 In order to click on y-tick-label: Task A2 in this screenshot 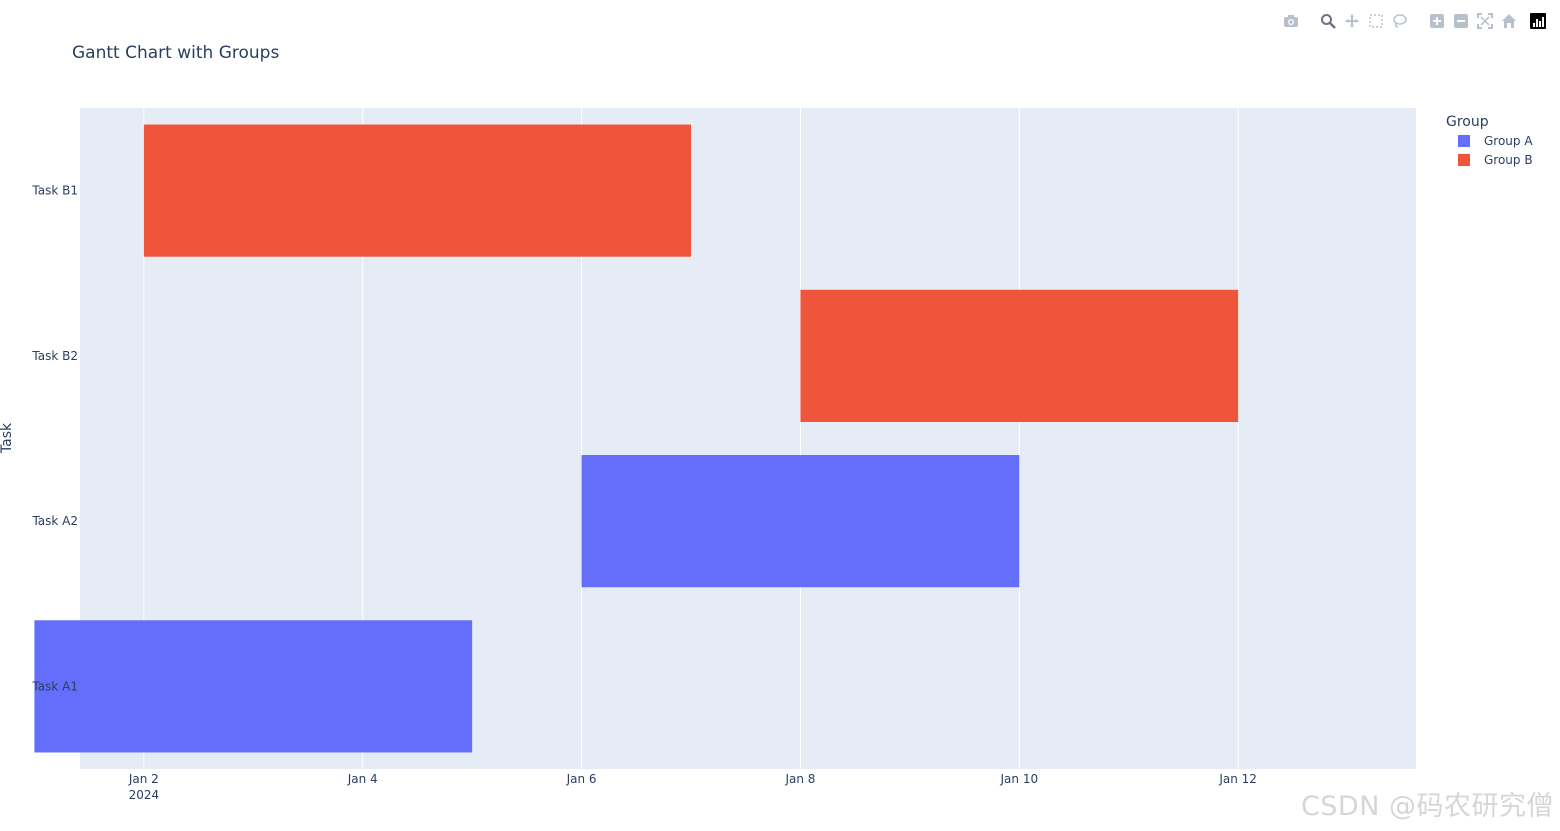, I will do `click(54, 521)`.